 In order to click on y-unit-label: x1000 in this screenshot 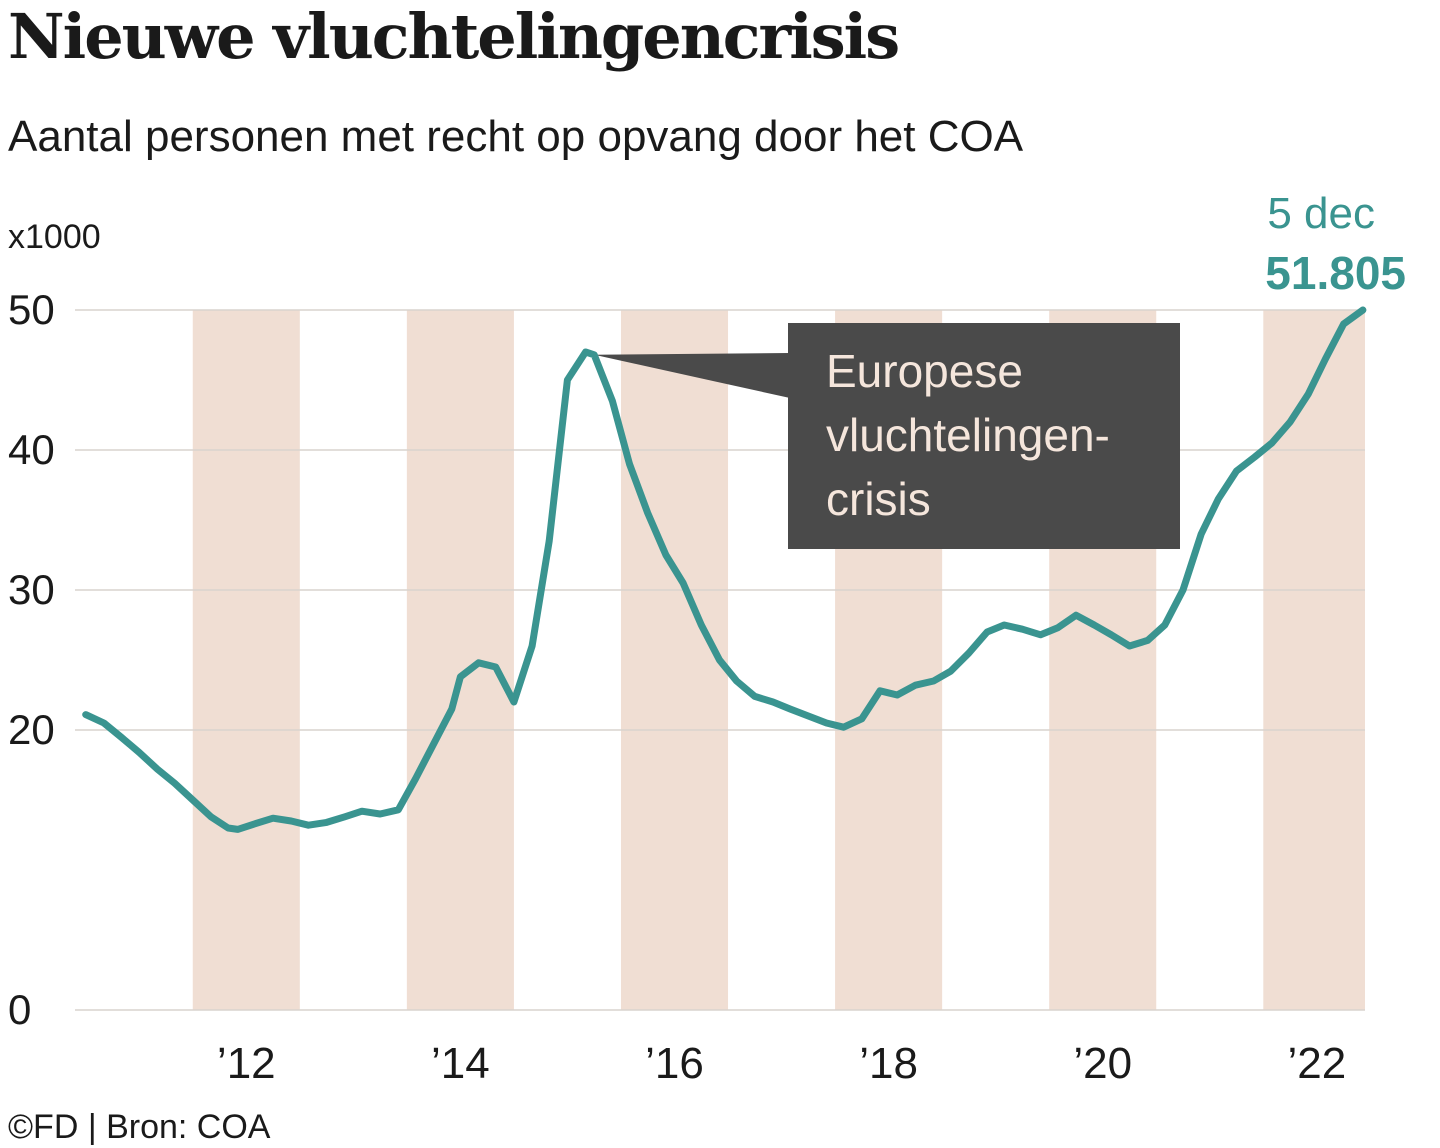, I will do `click(54, 237)`.